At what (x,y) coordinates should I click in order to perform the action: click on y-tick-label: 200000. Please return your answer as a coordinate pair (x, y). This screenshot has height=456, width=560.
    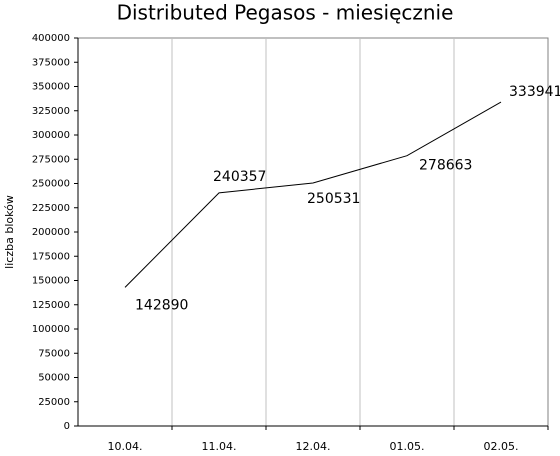
    Looking at the image, I should click on (51, 232).